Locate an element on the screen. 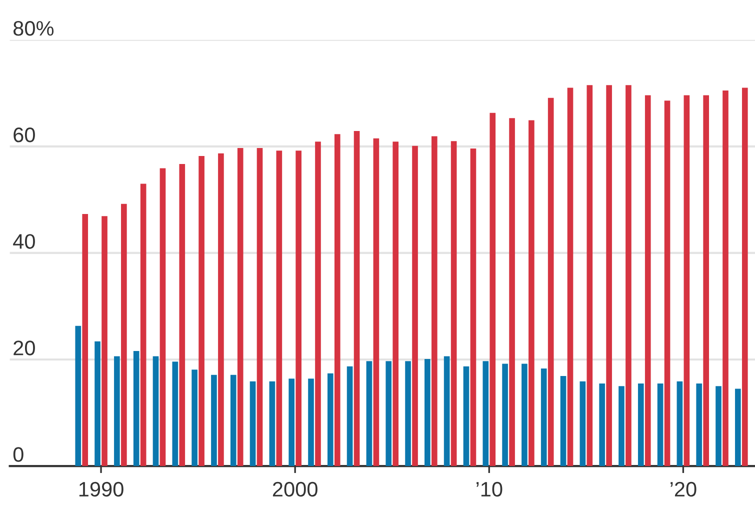  y-tick-label: 80% is located at coordinates (34, 28).